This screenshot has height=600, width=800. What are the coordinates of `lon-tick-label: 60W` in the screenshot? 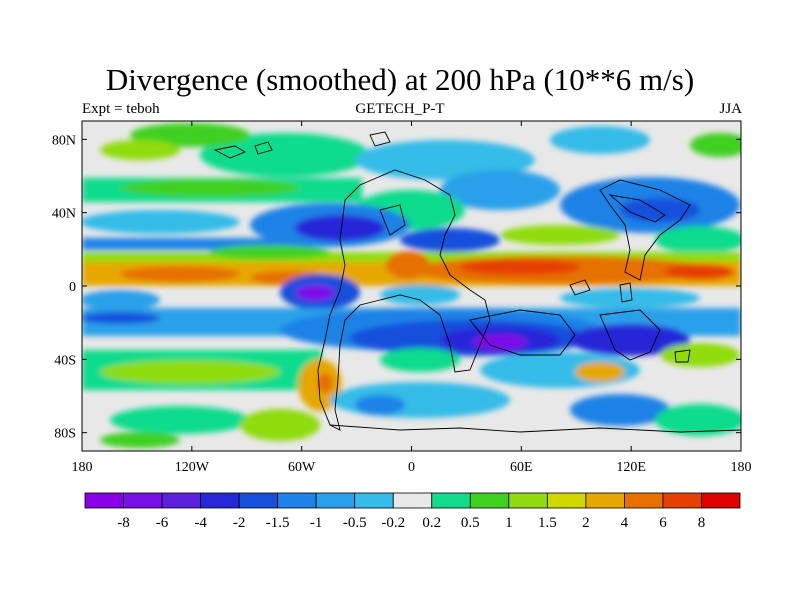 It's located at (302, 467).